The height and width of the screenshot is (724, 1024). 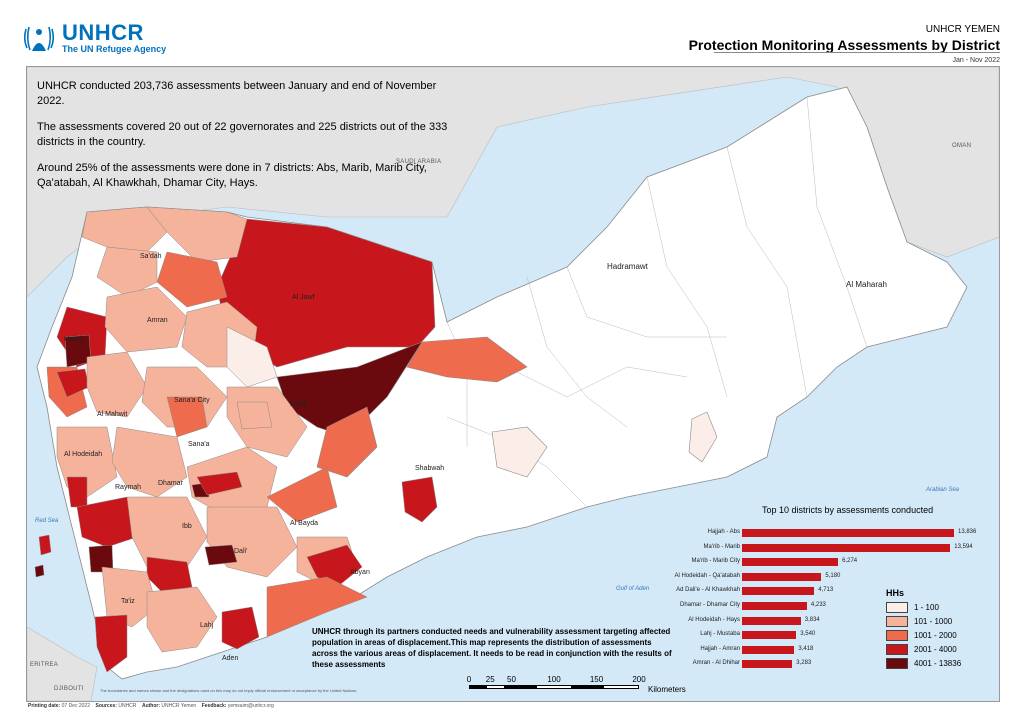 I want to click on bar-row: Al Hodeidah - Hays 3,834, so click(x=800, y=622).